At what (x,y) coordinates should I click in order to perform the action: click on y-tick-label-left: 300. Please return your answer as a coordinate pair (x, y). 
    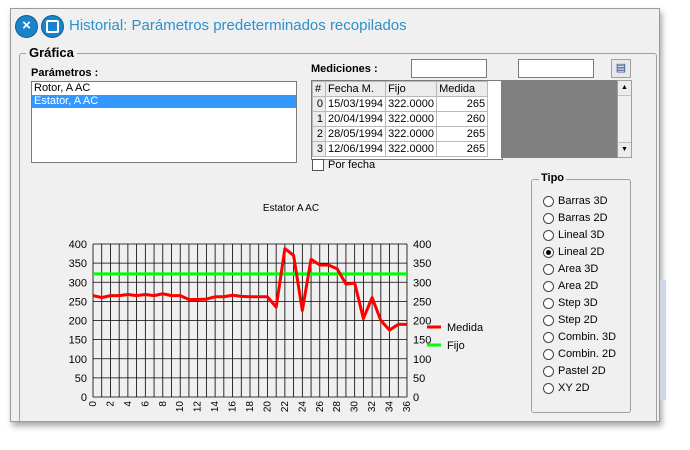
    Looking at the image, I should click on (78, 283).